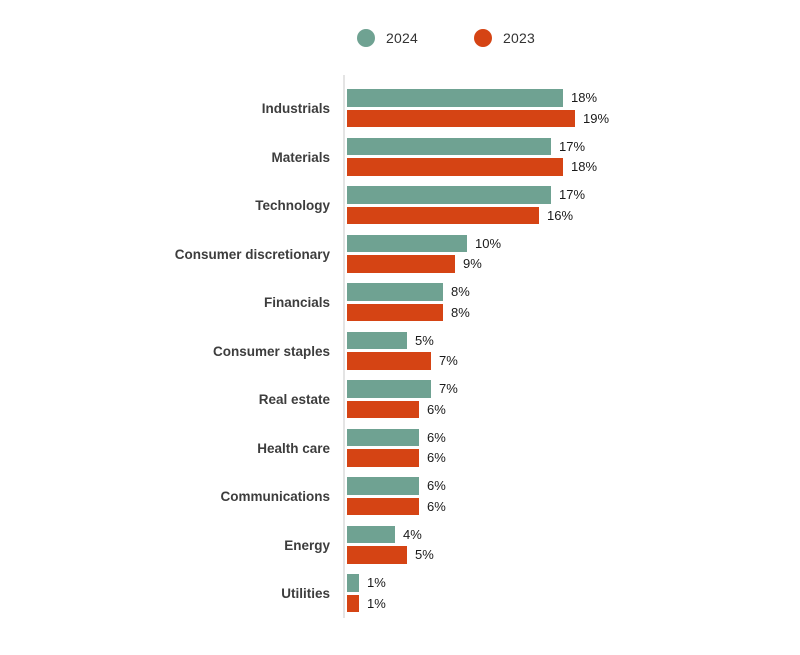  What do you see at coordinates (400, 351) in the screenshot?
I see `chart-row: Consumer staples 5% 7%` at bounding box center [400, 351].